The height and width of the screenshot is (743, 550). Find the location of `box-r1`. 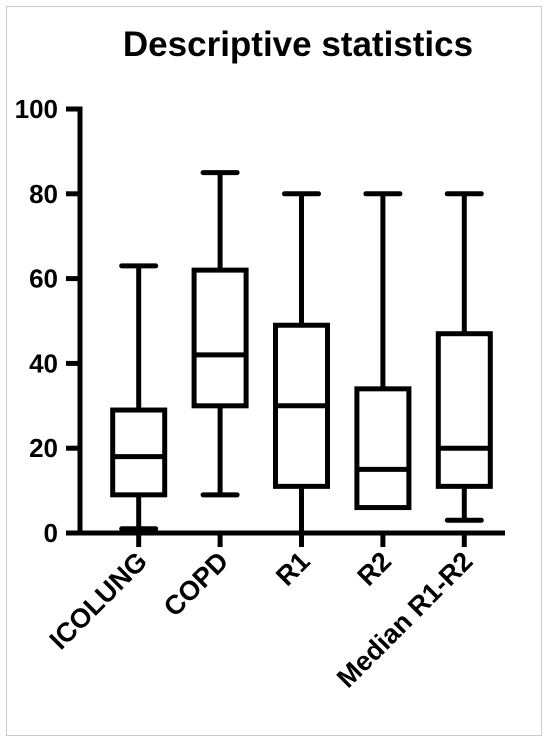

box-r1 is located at coordinates (301, 363).